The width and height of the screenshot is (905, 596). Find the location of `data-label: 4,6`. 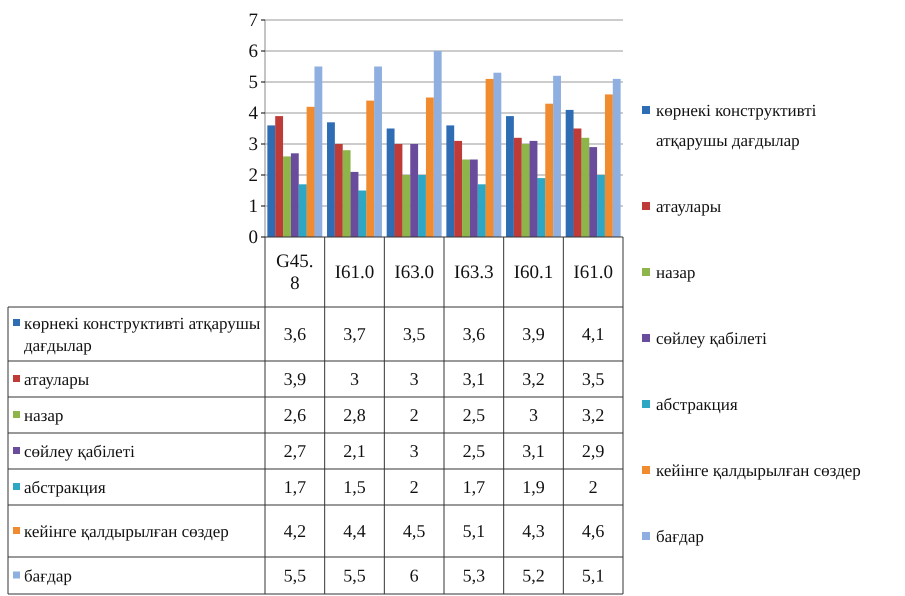

data-label: 4,6 is located at coordinates (593, 531).